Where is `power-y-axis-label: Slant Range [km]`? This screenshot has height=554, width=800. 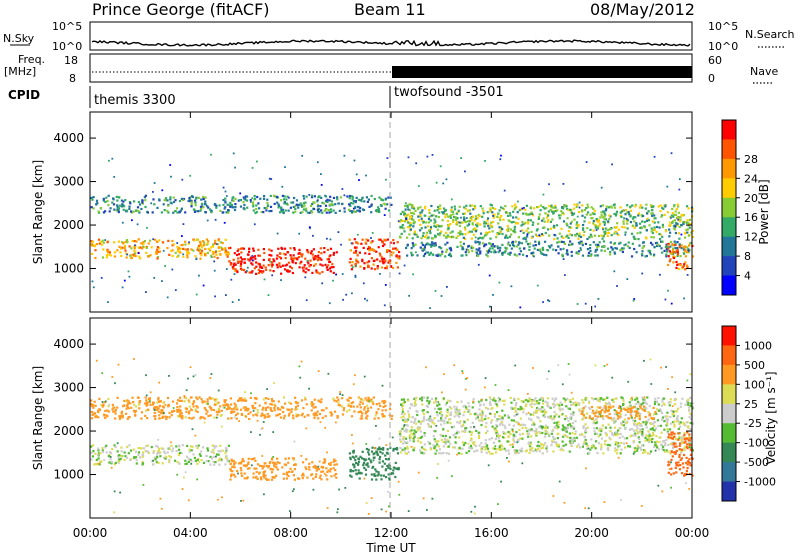
power-y-axis-label: Slant Range [km] is located at coordinates (38, 212).